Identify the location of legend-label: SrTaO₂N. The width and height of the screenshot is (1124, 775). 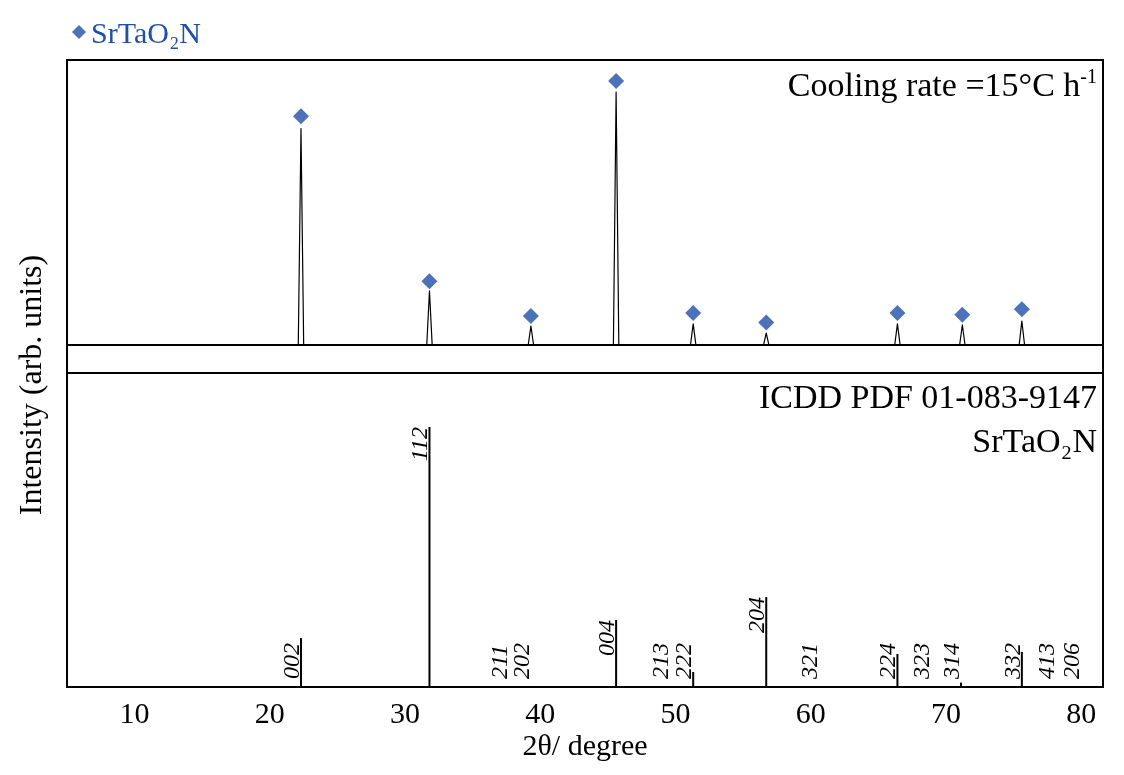
(146, 32).